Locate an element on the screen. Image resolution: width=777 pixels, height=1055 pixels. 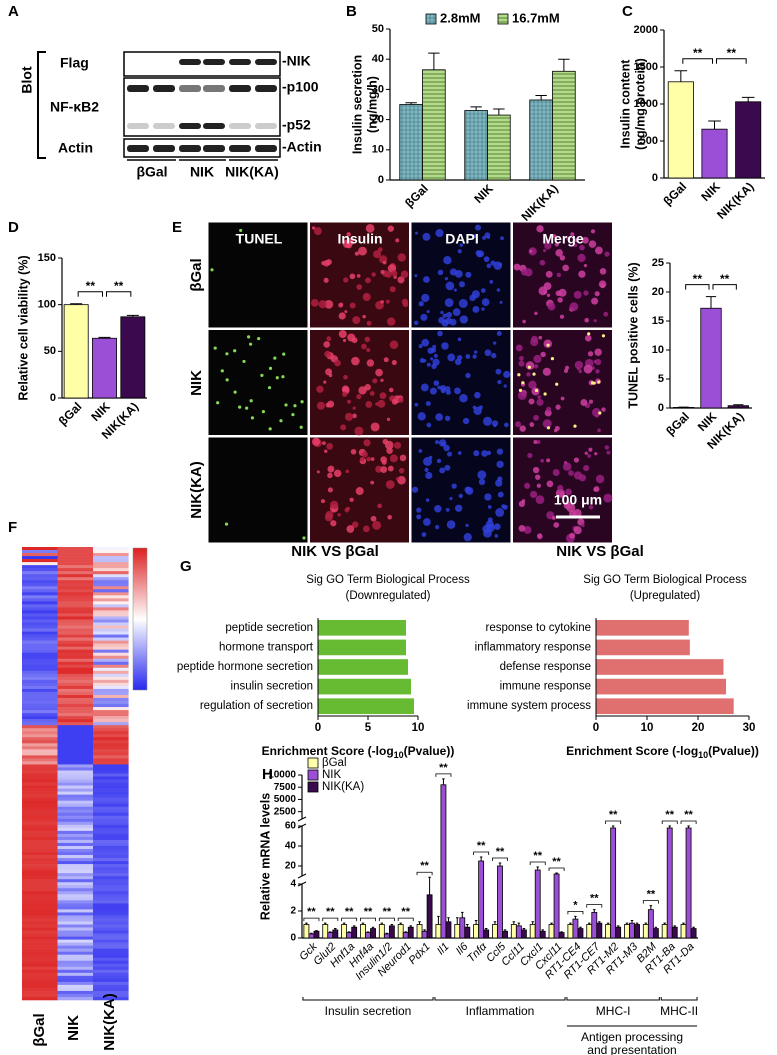
significance-label: ** is located at coordinates (387, 912).